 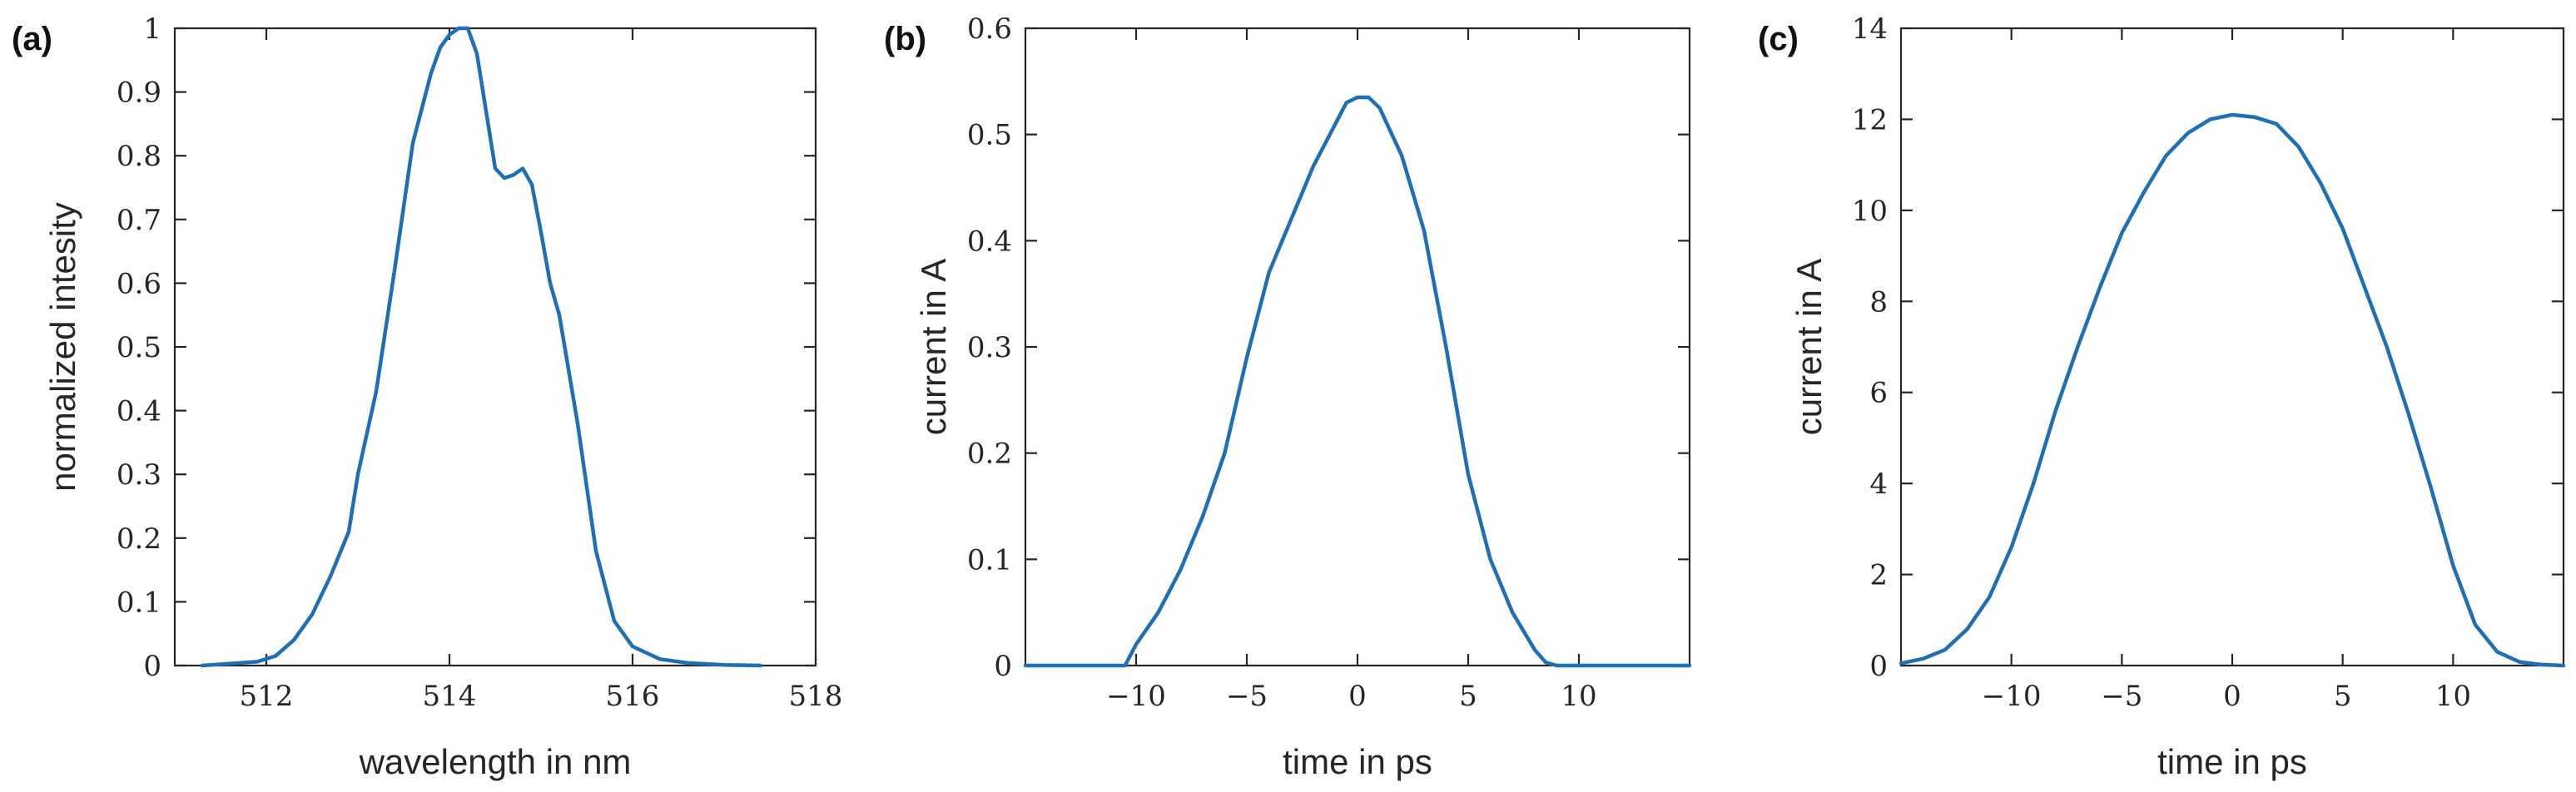 I want to click on x-tick-label: 516, so click(x=633, y=696).